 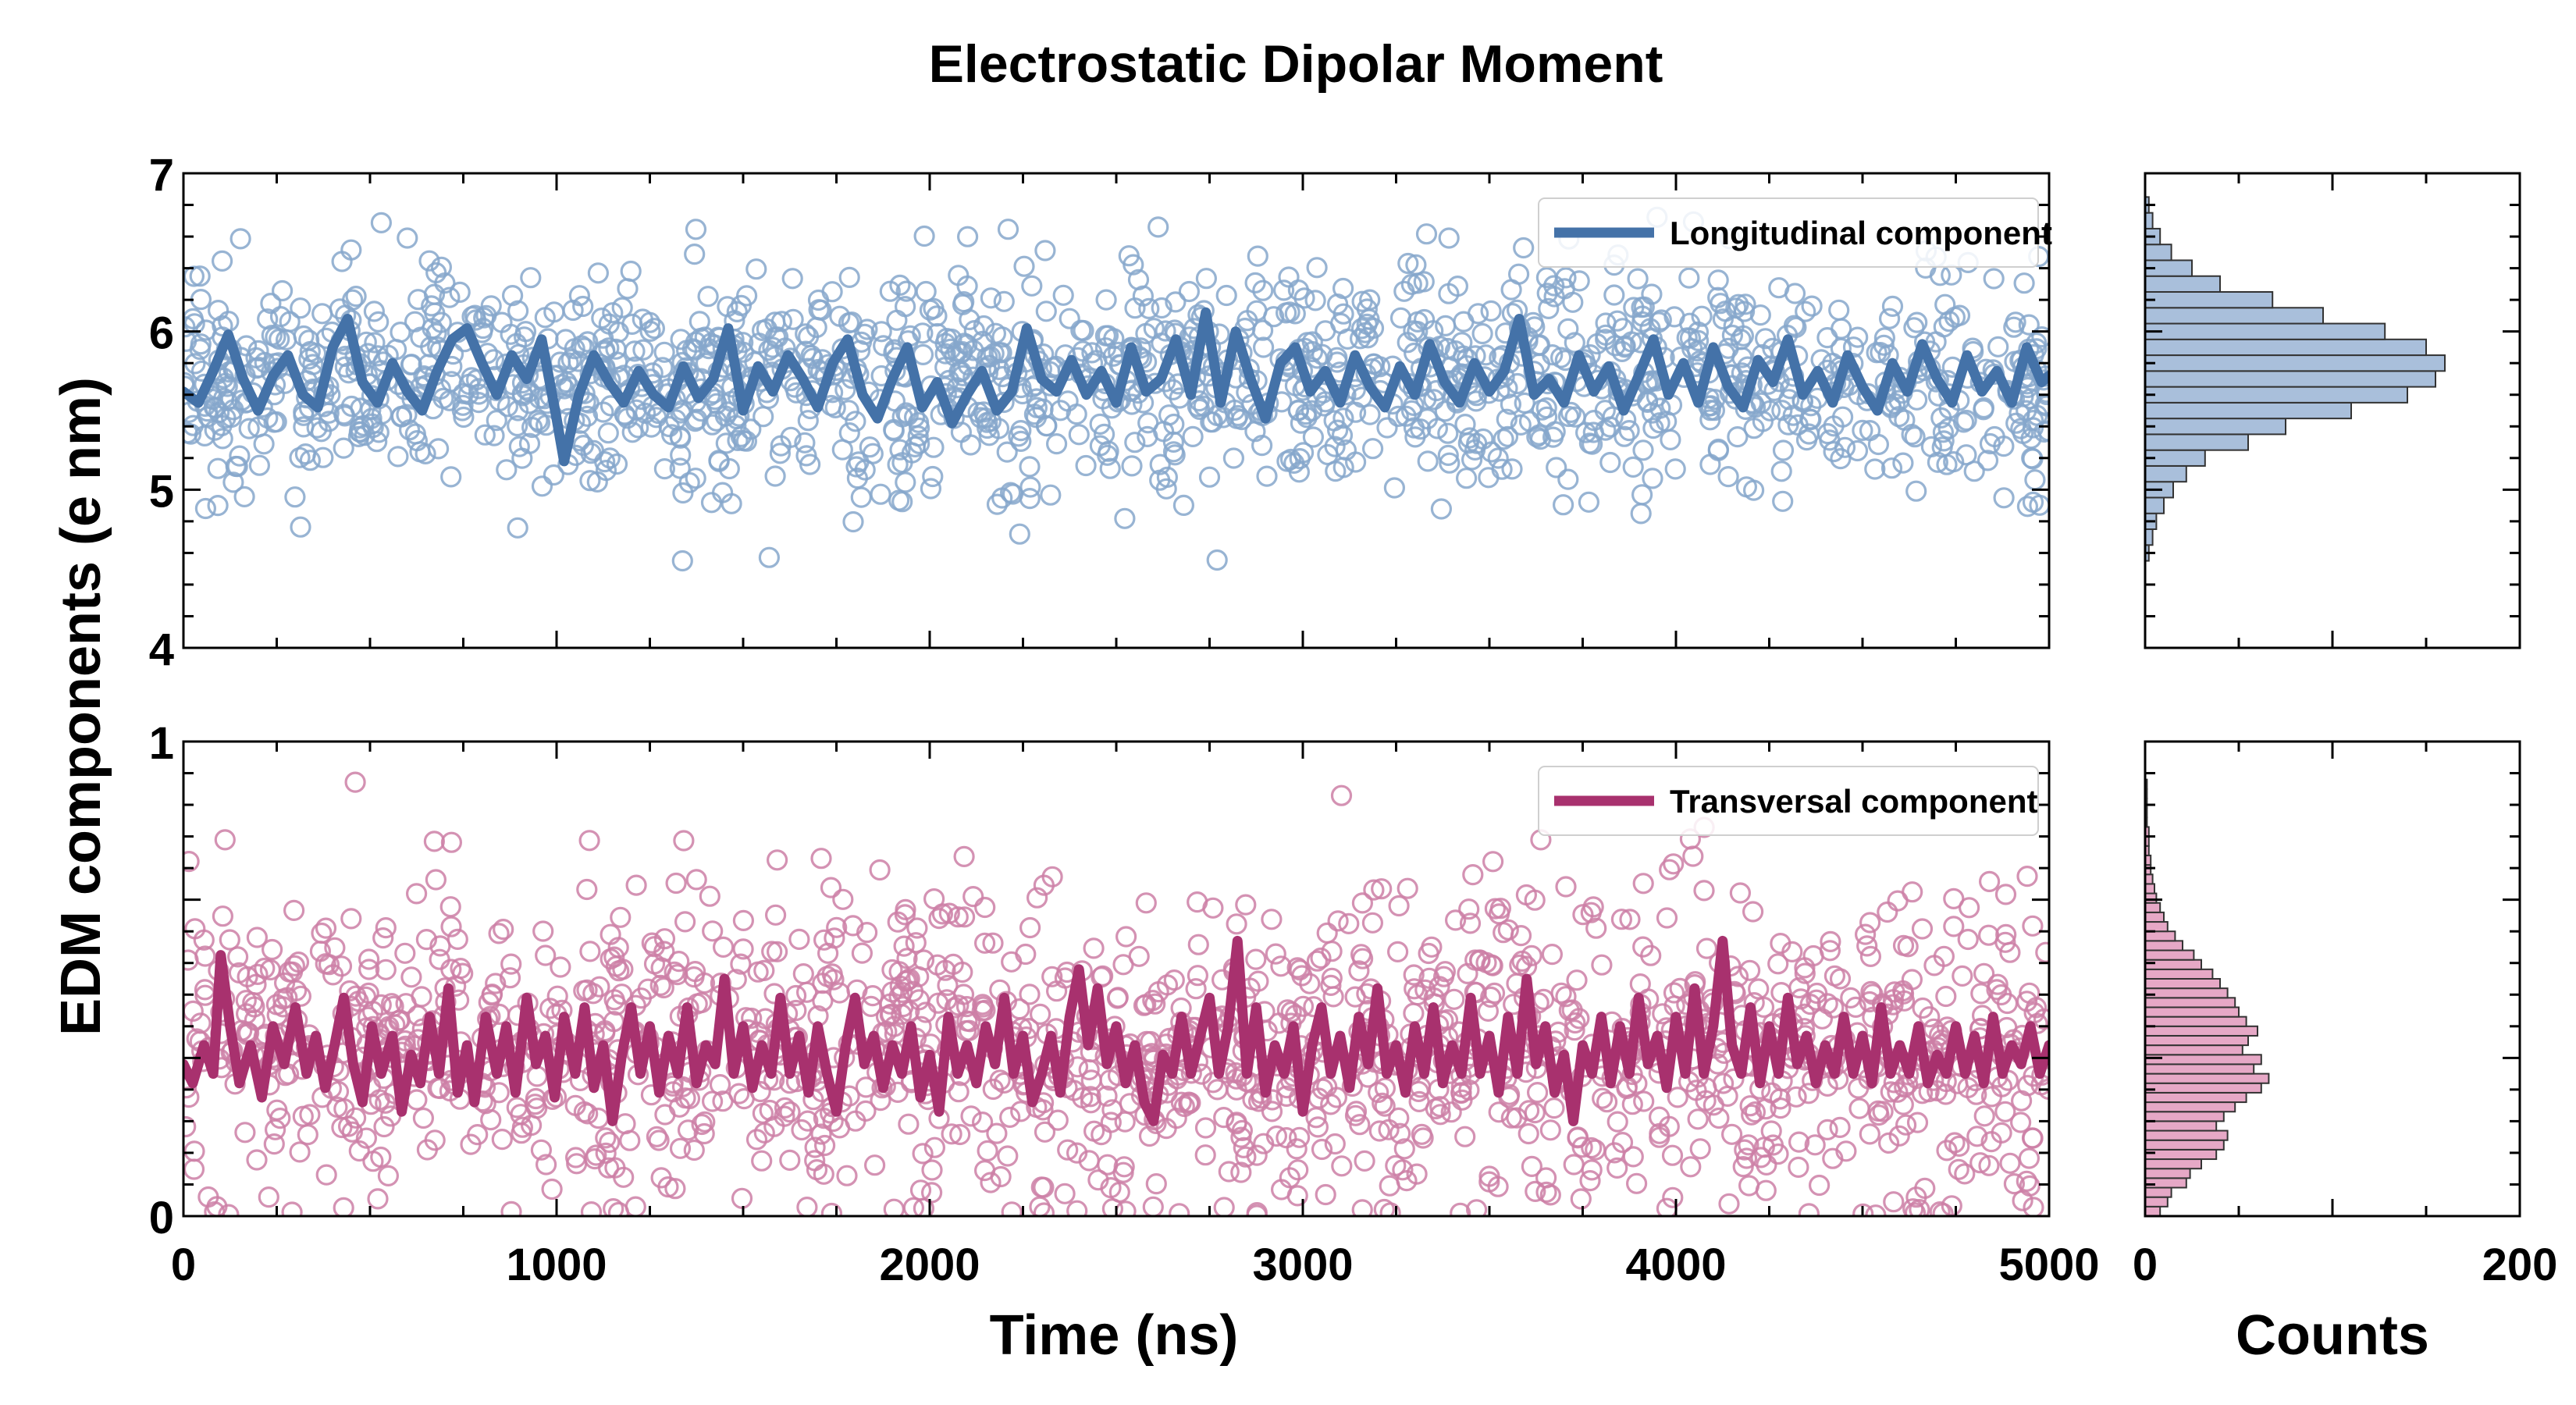 What do you see at coordinates (929, 1265) in the screenshot?
I see `x-tick-label: 2000` at bounding box center [929, 1265].